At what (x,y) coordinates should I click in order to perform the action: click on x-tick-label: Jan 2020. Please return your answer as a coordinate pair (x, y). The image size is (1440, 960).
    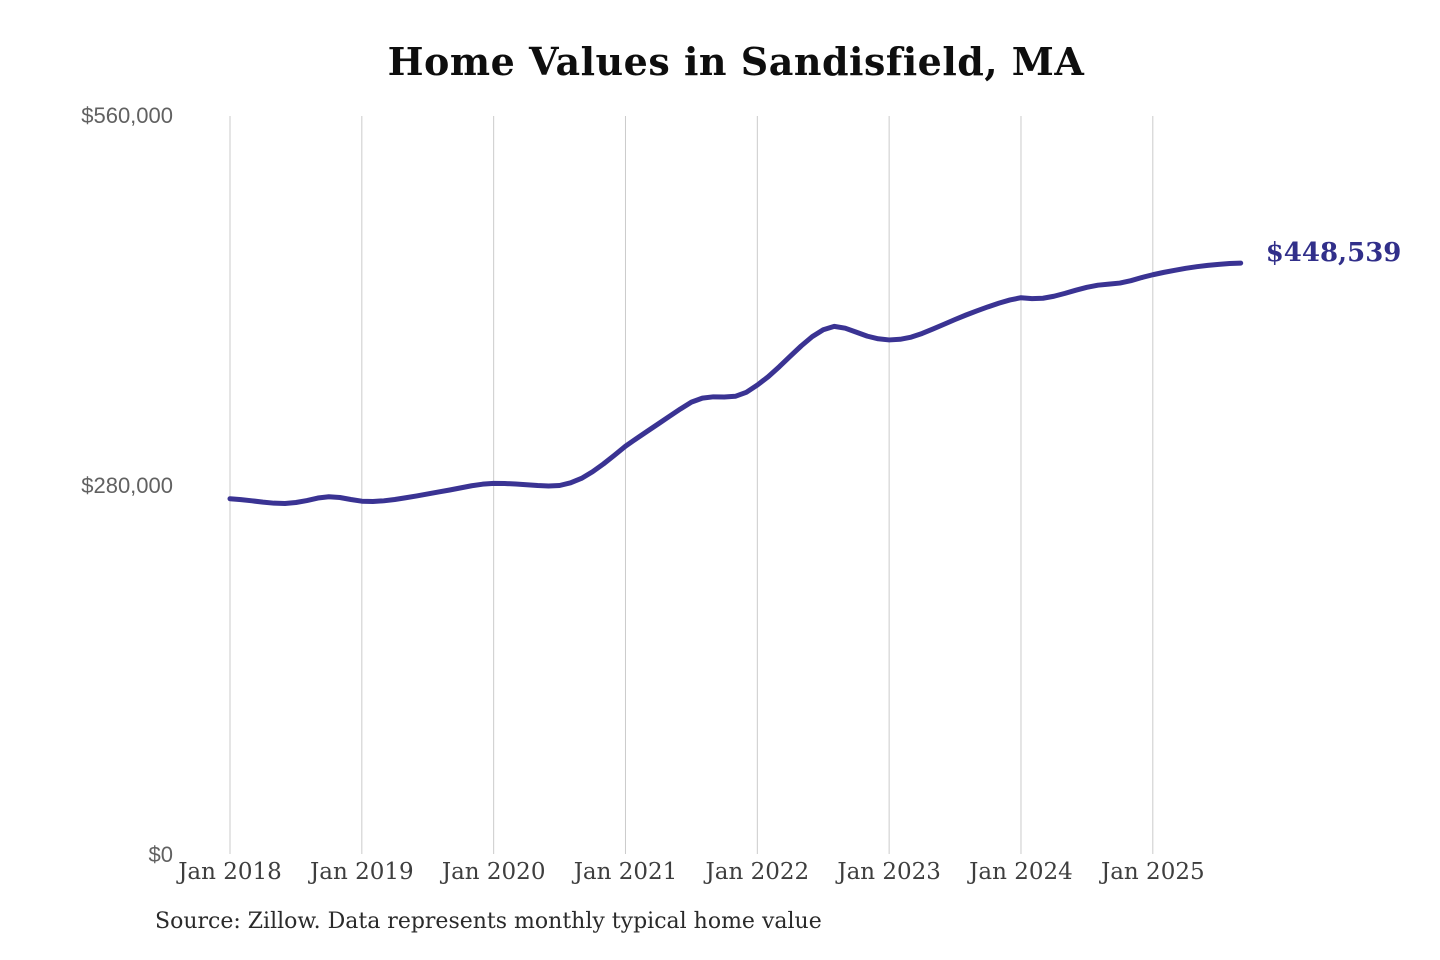
    Looking at the image, I should click on (493, 872).